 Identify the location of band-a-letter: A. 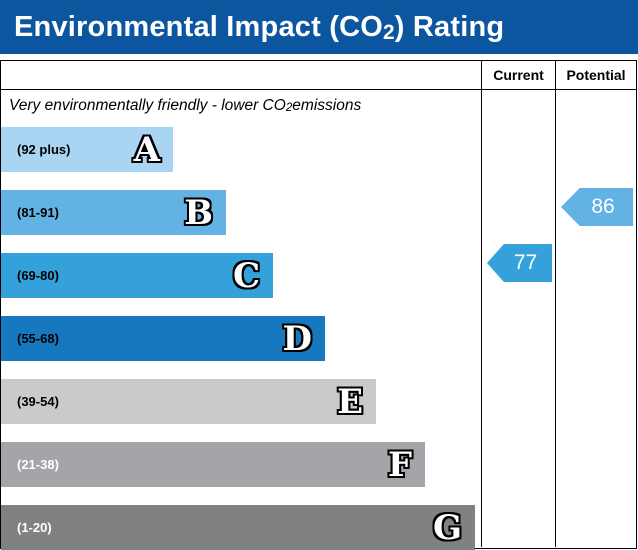
(146, 149).